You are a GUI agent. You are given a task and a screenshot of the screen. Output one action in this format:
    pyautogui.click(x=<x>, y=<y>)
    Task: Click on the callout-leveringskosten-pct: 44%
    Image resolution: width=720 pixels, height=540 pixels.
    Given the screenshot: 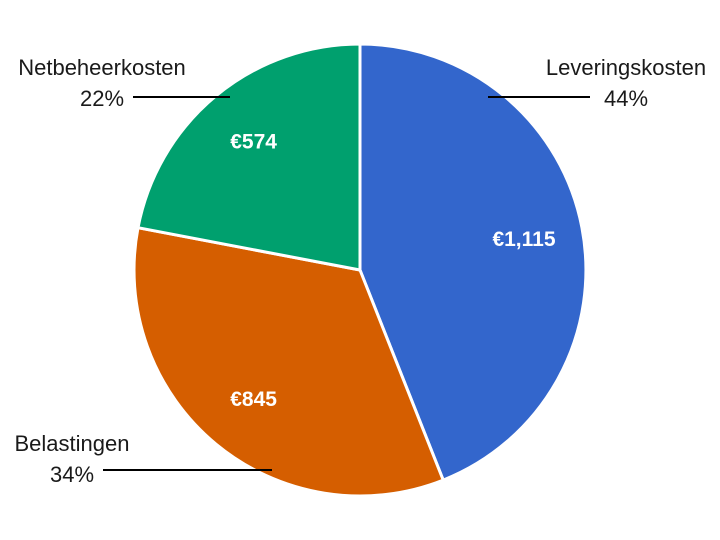 What is the action you would take?
    pyautogui.click(x=626, y=98)
    